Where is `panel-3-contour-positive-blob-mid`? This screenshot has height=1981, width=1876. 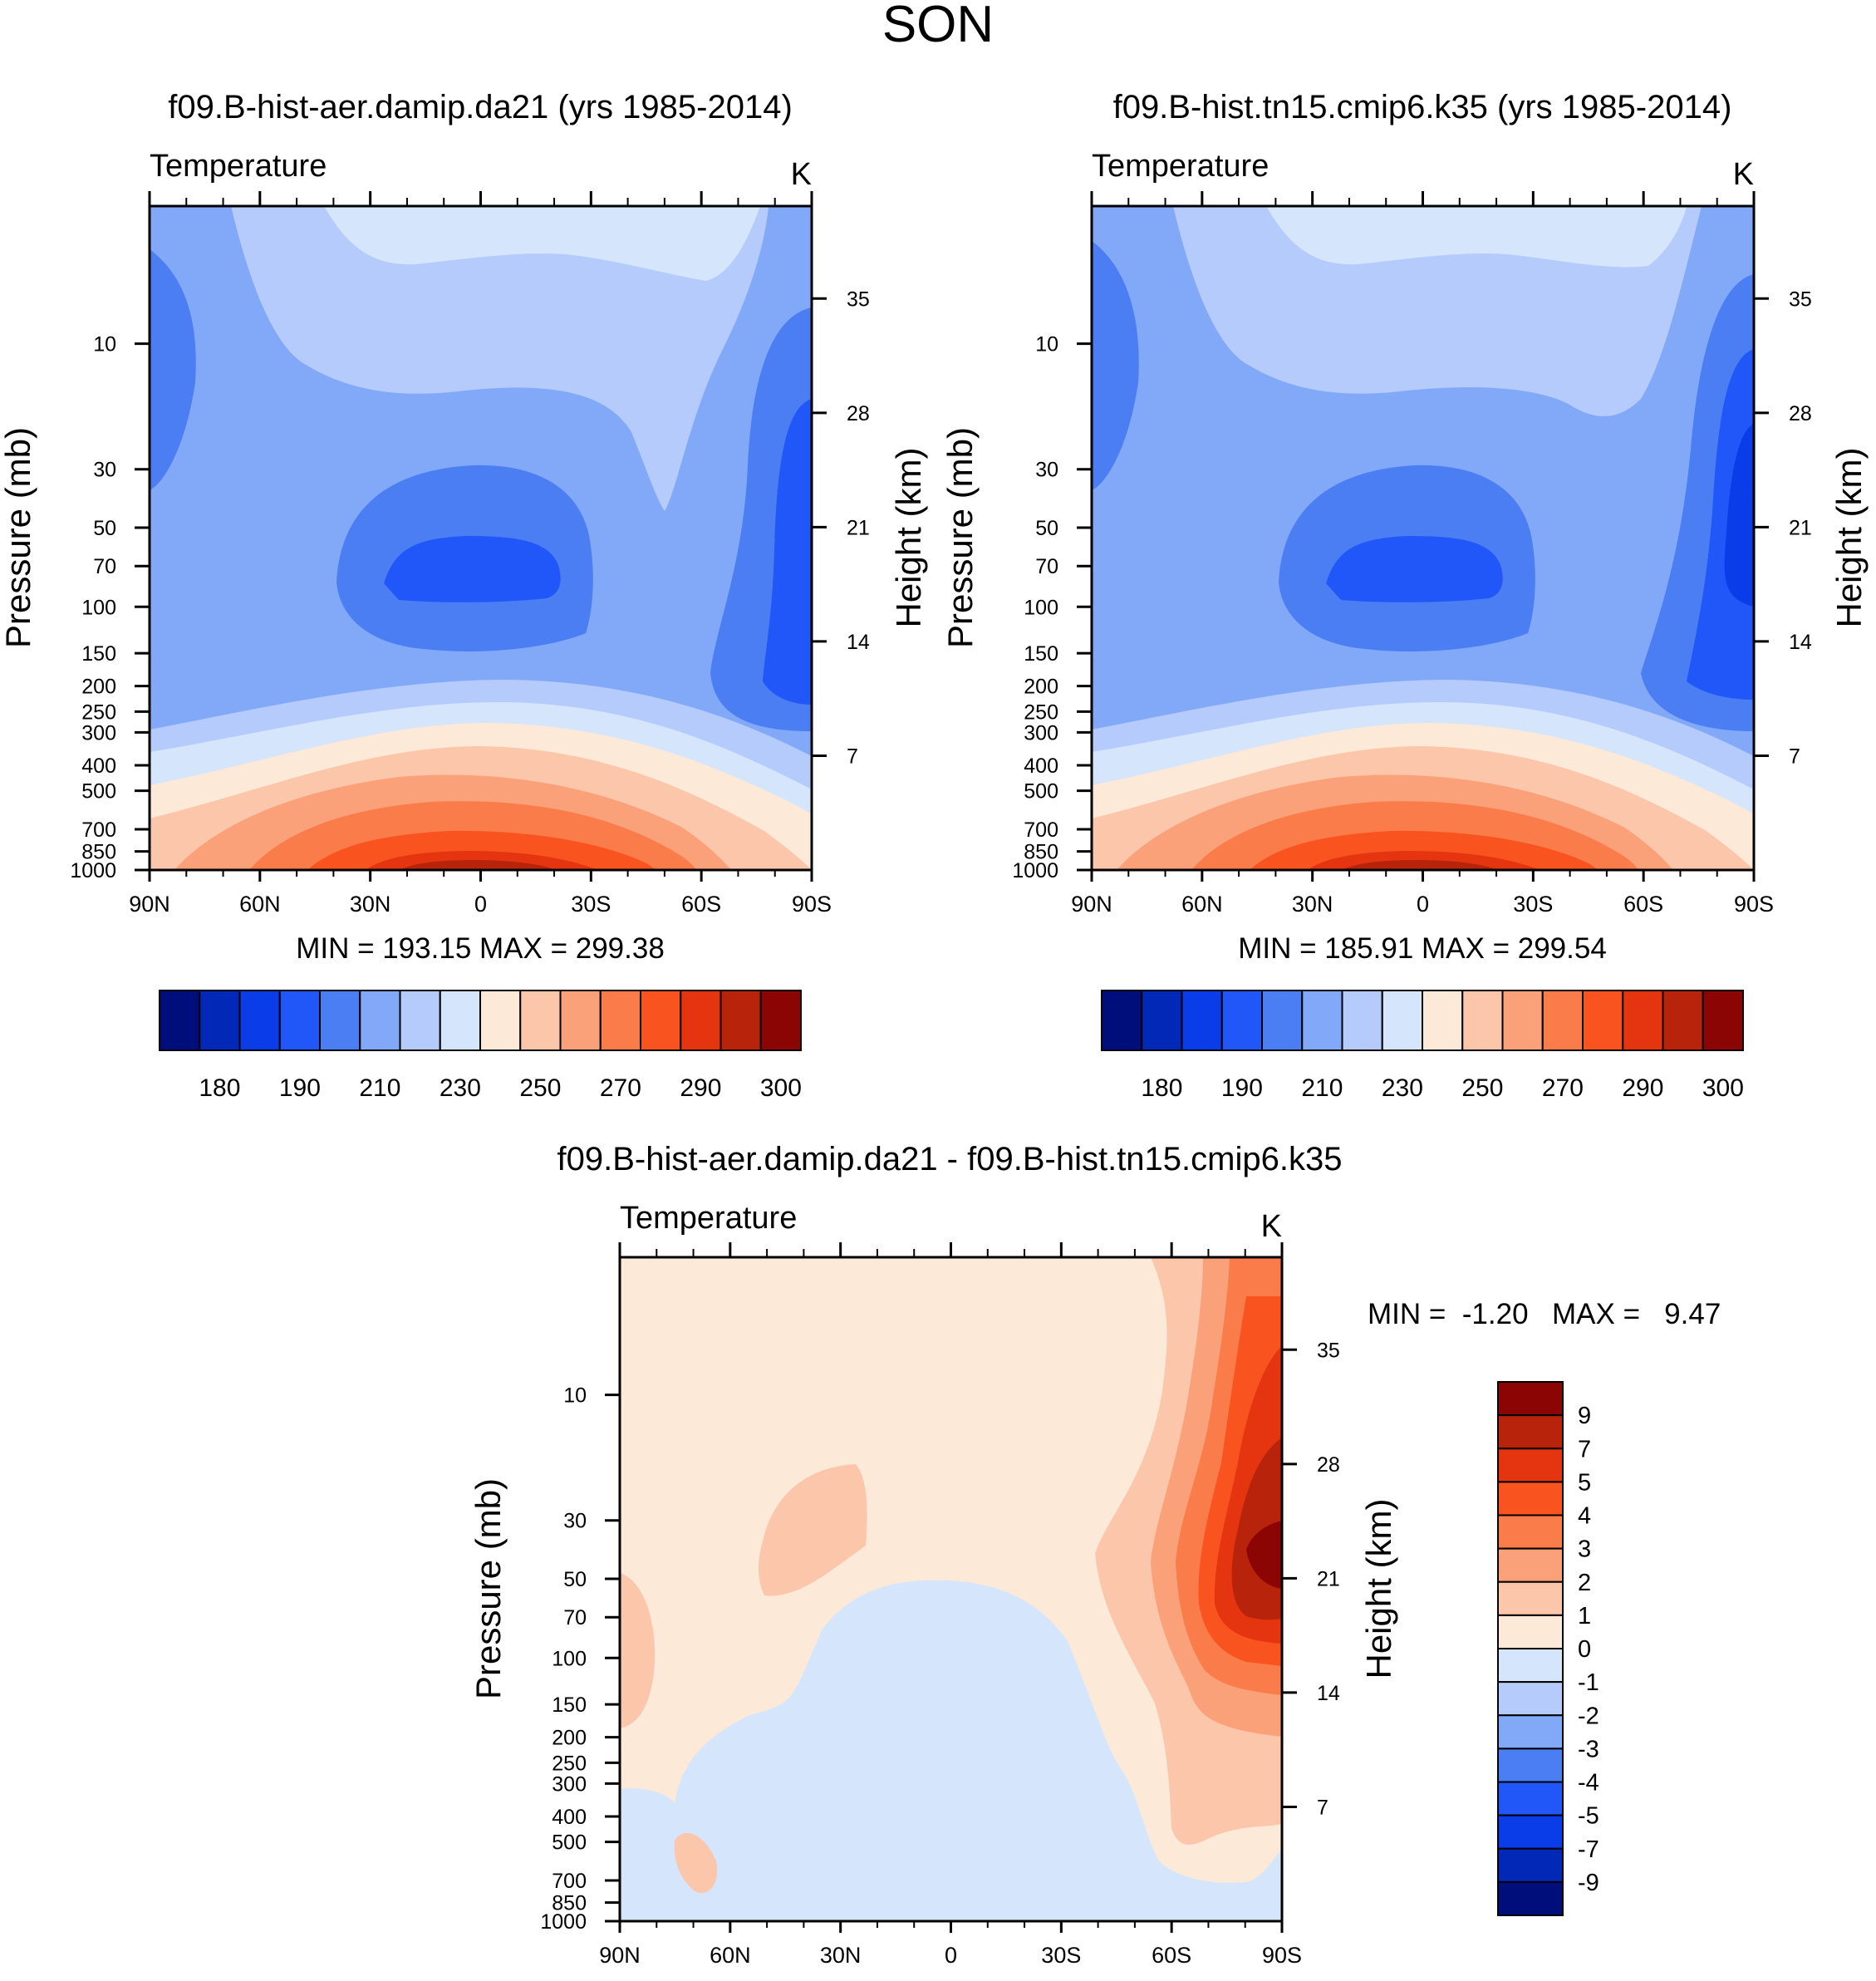 panel-3-contour-positive-blob-mid is located at coordinates (813, 1530).